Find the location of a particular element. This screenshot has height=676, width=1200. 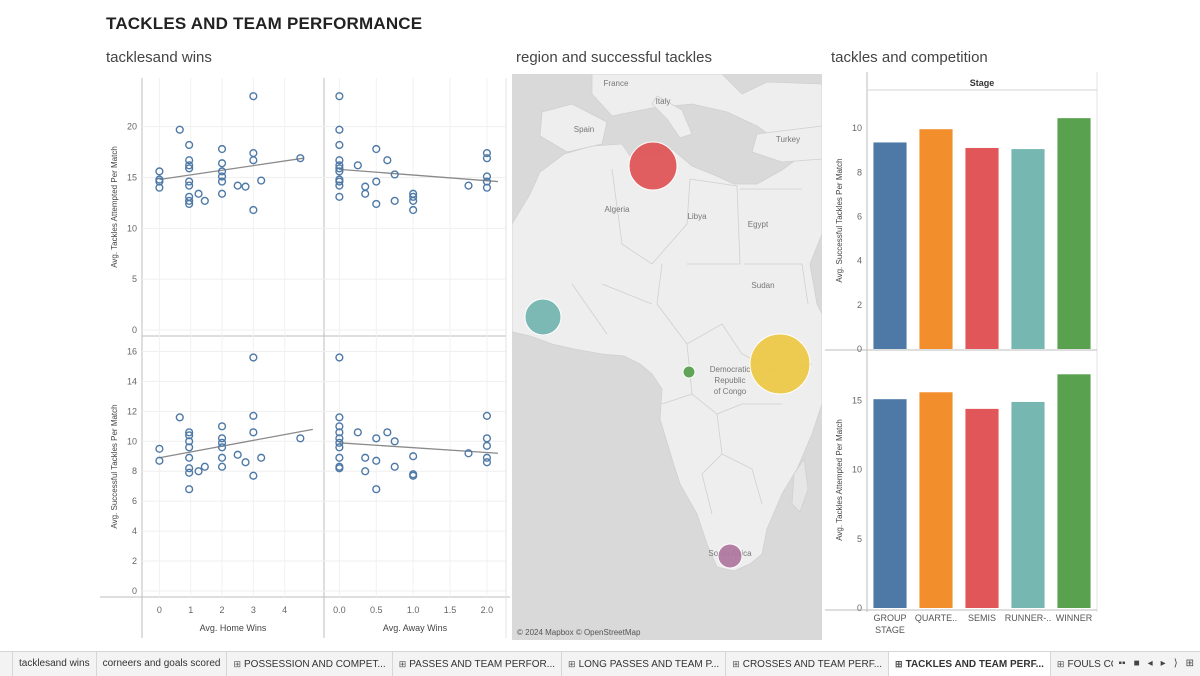

bar-y-tick-label: 0 is located at coordinates (859, 608).